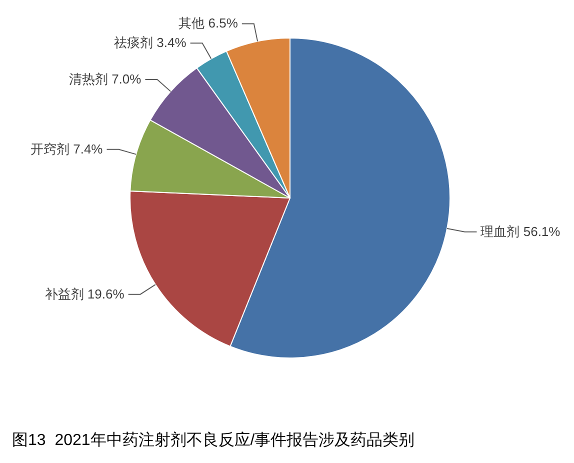 The width and height of the screenshot is (574, 463). What do you see at coordinates (502, 231) in the screenshot?
I see `slice-label: 理血剂` at bounding box center [502, 231].